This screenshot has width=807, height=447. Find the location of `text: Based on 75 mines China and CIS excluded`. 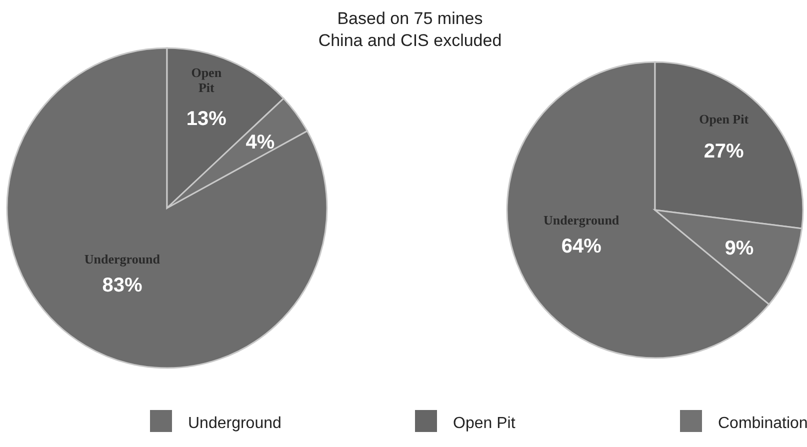

text: Based on 75 mines China and CIS excluded is located at coordinates (410, 29).